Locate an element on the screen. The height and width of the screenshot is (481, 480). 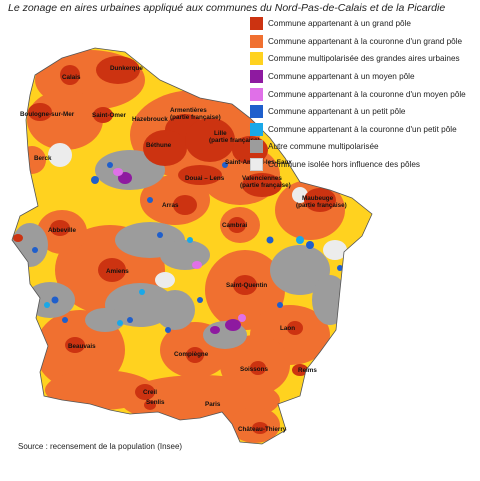
small-crown-areas is located at coordinates (174, 281).